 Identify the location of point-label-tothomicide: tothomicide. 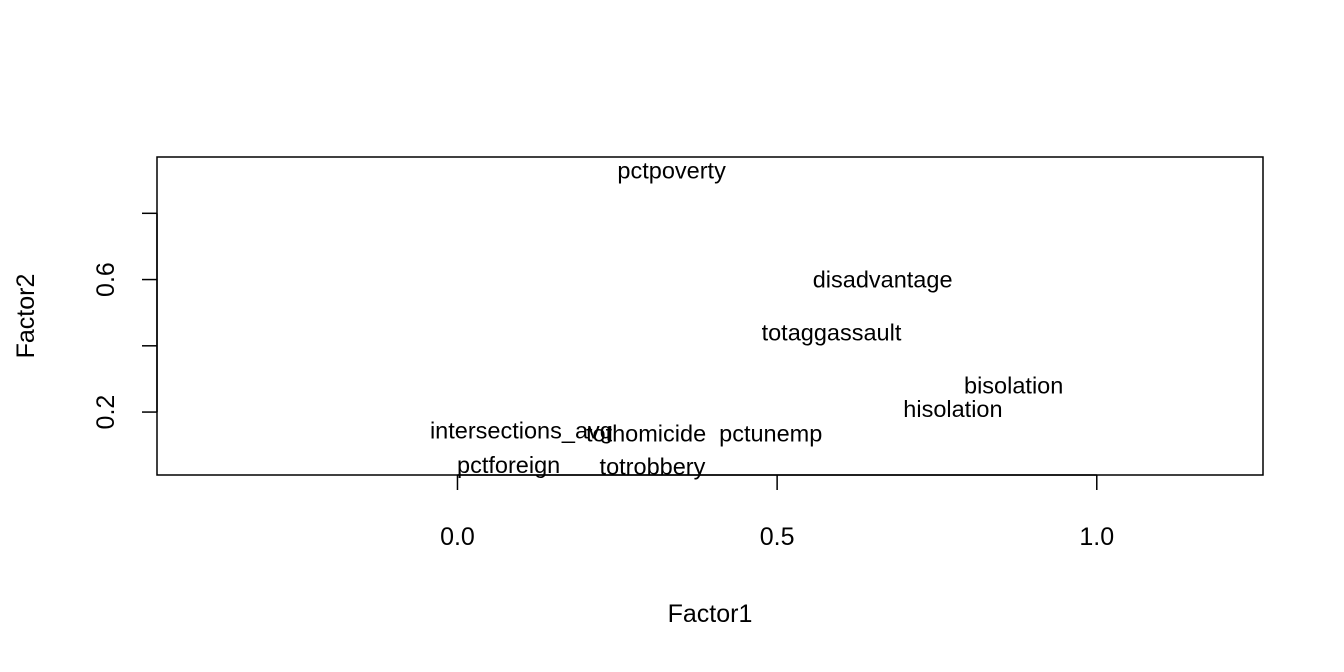
(646, 434).